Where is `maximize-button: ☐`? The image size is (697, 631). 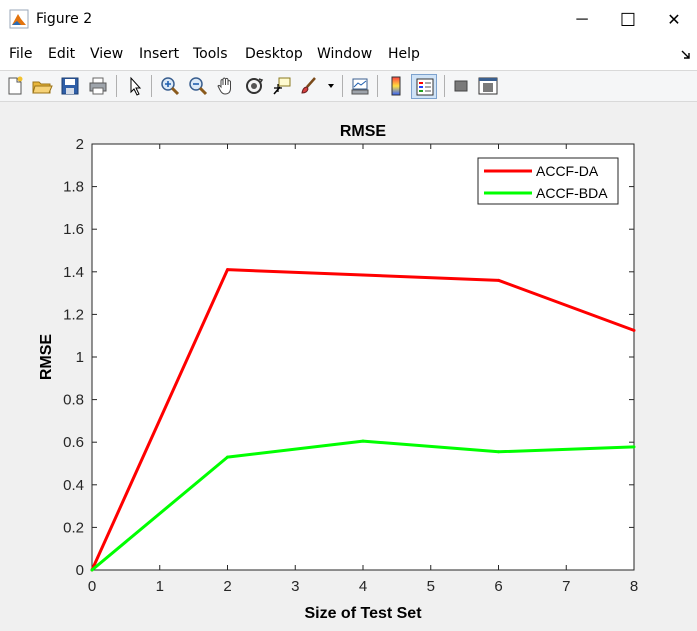 maximize-button: ☐ is located at coordinates (628, 20).